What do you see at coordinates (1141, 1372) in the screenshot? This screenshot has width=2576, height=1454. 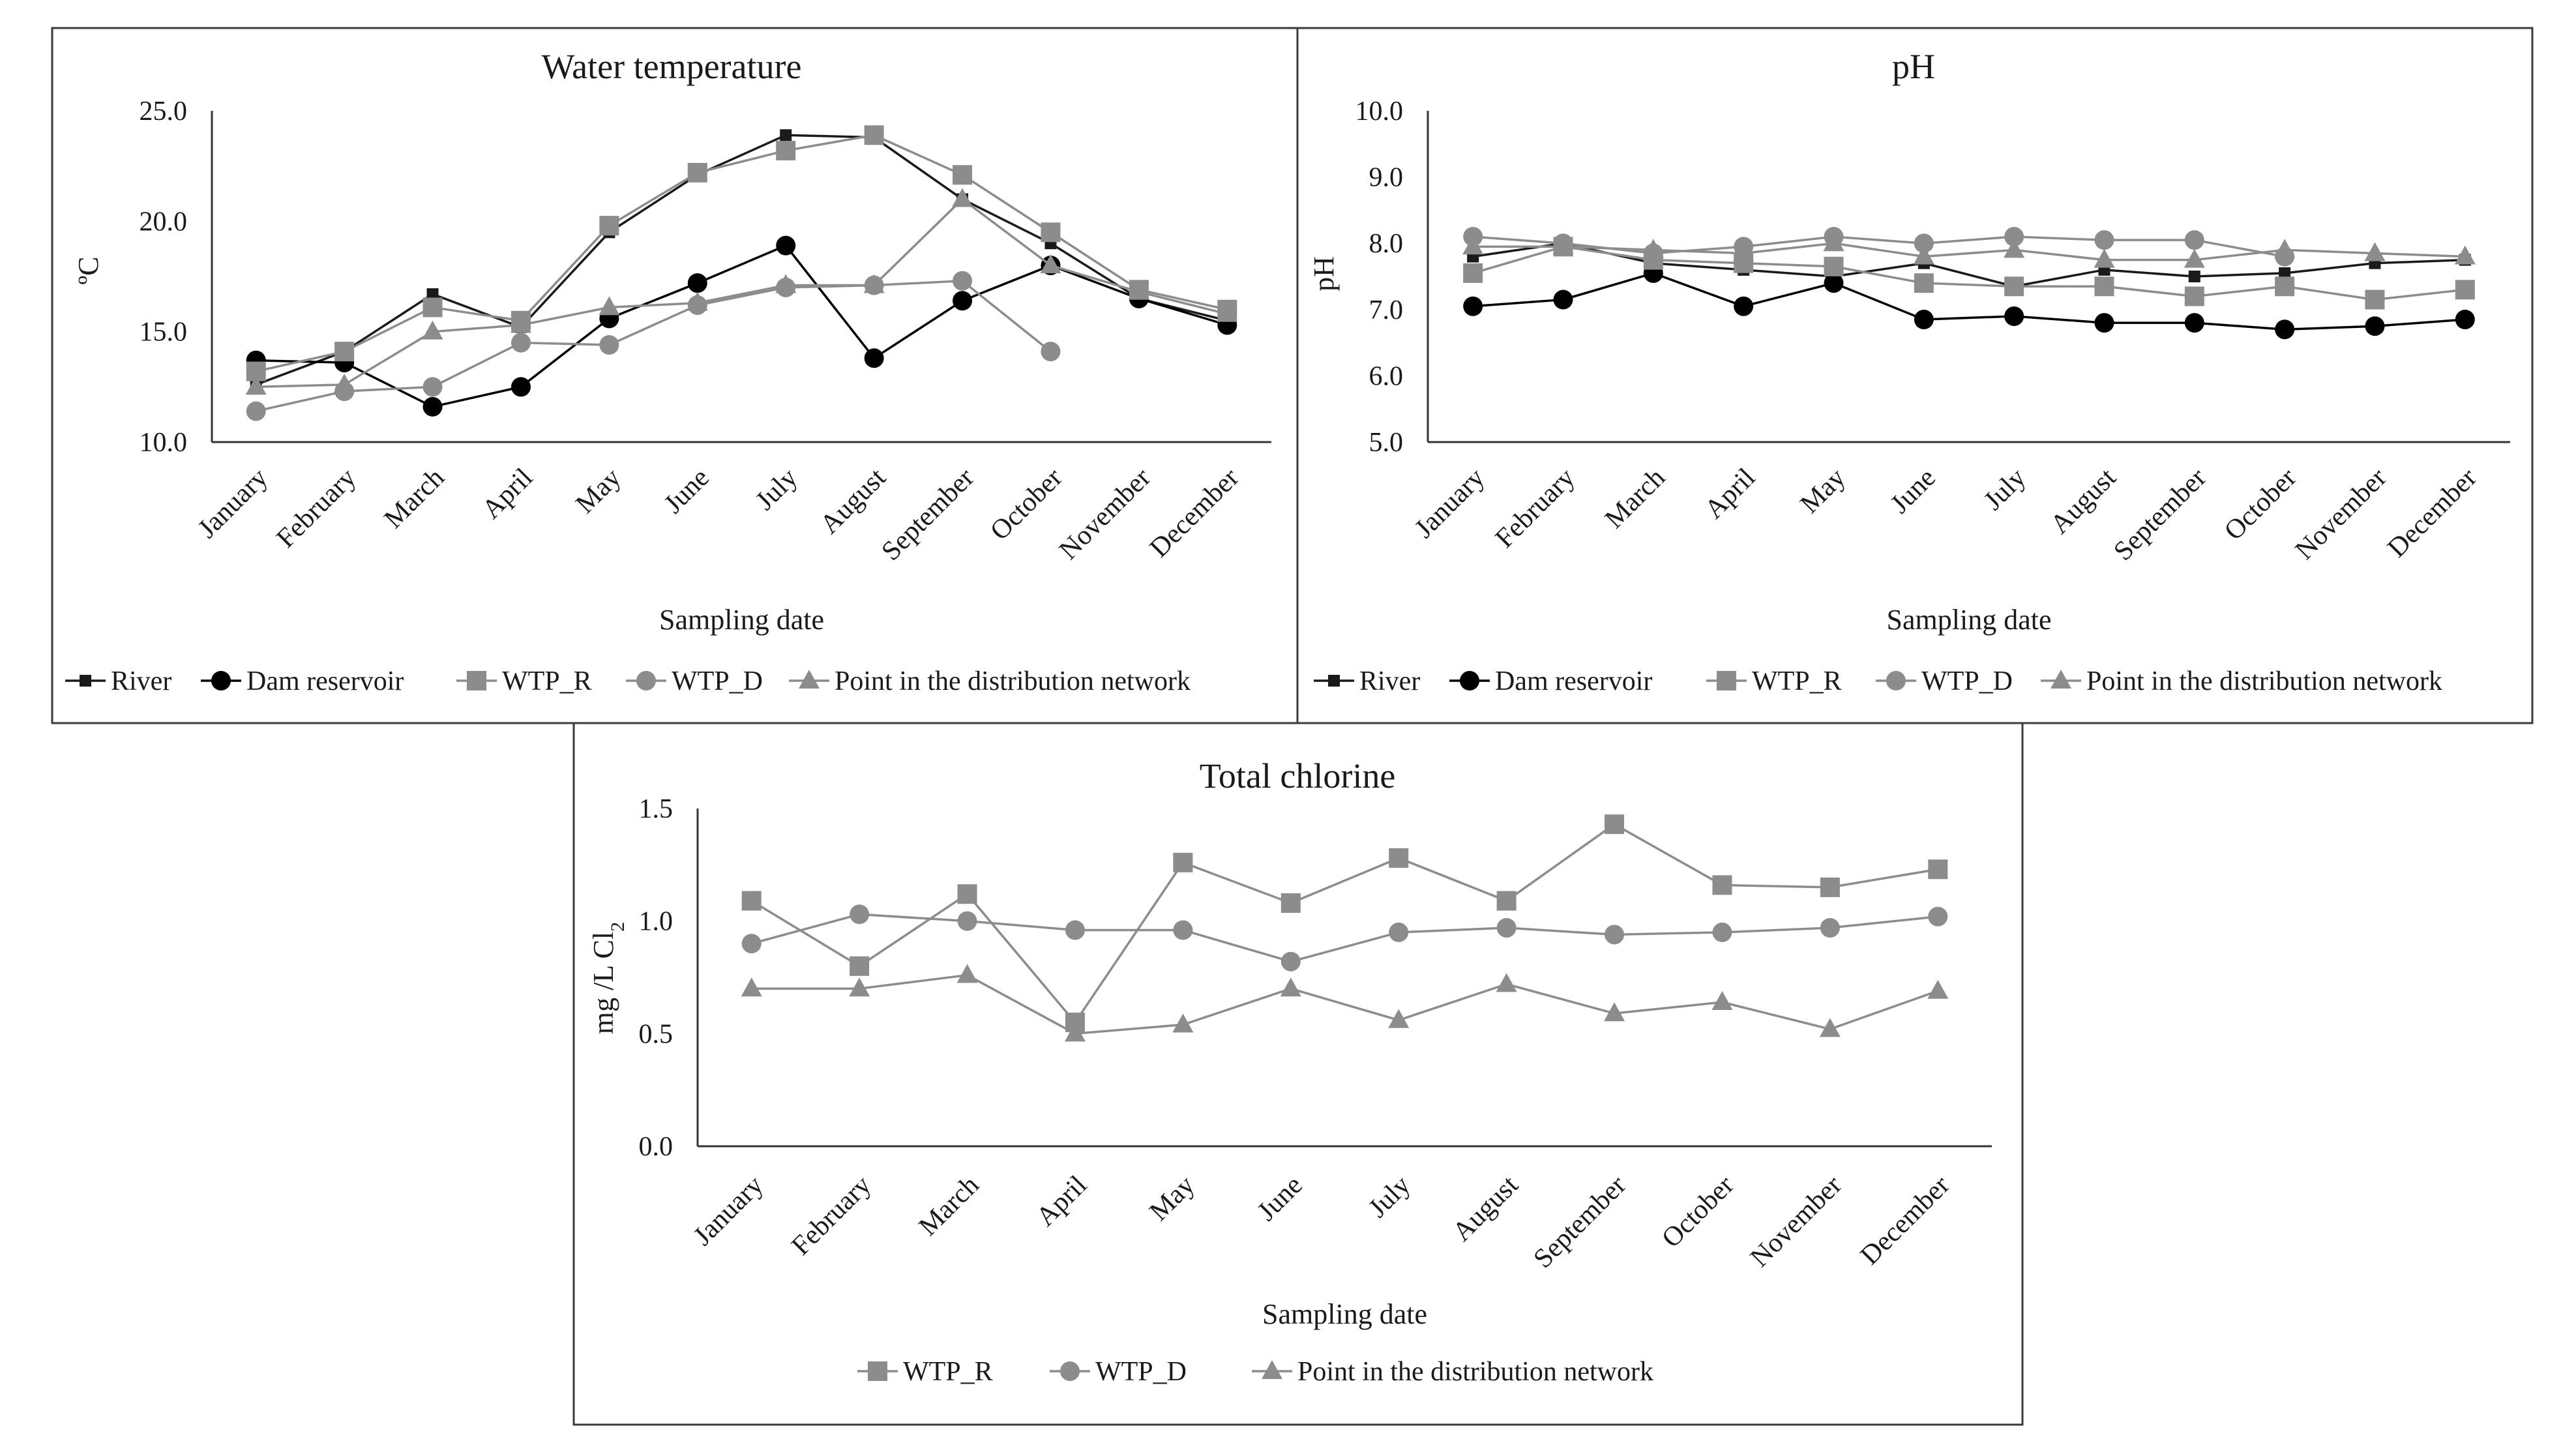 I see `legend-label-wtp-d: WTP_D` at bounding box center [1141, 1372].